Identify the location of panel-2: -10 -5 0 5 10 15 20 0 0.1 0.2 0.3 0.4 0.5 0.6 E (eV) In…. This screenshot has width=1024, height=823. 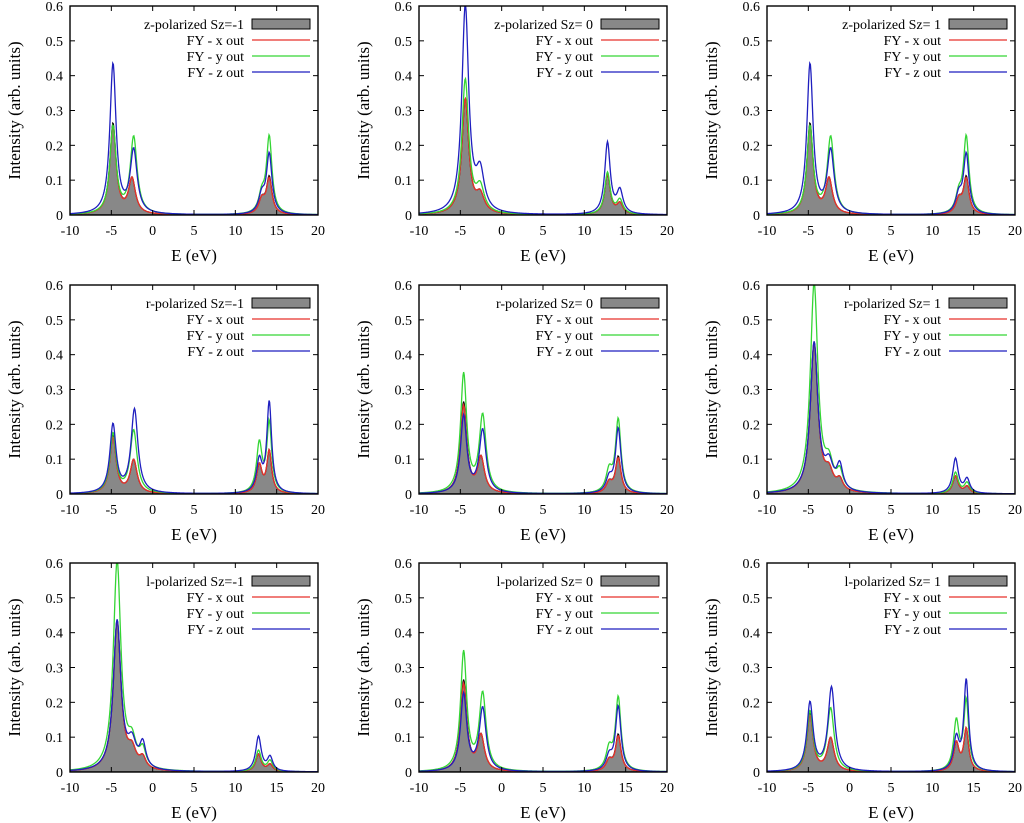
(514, 132).